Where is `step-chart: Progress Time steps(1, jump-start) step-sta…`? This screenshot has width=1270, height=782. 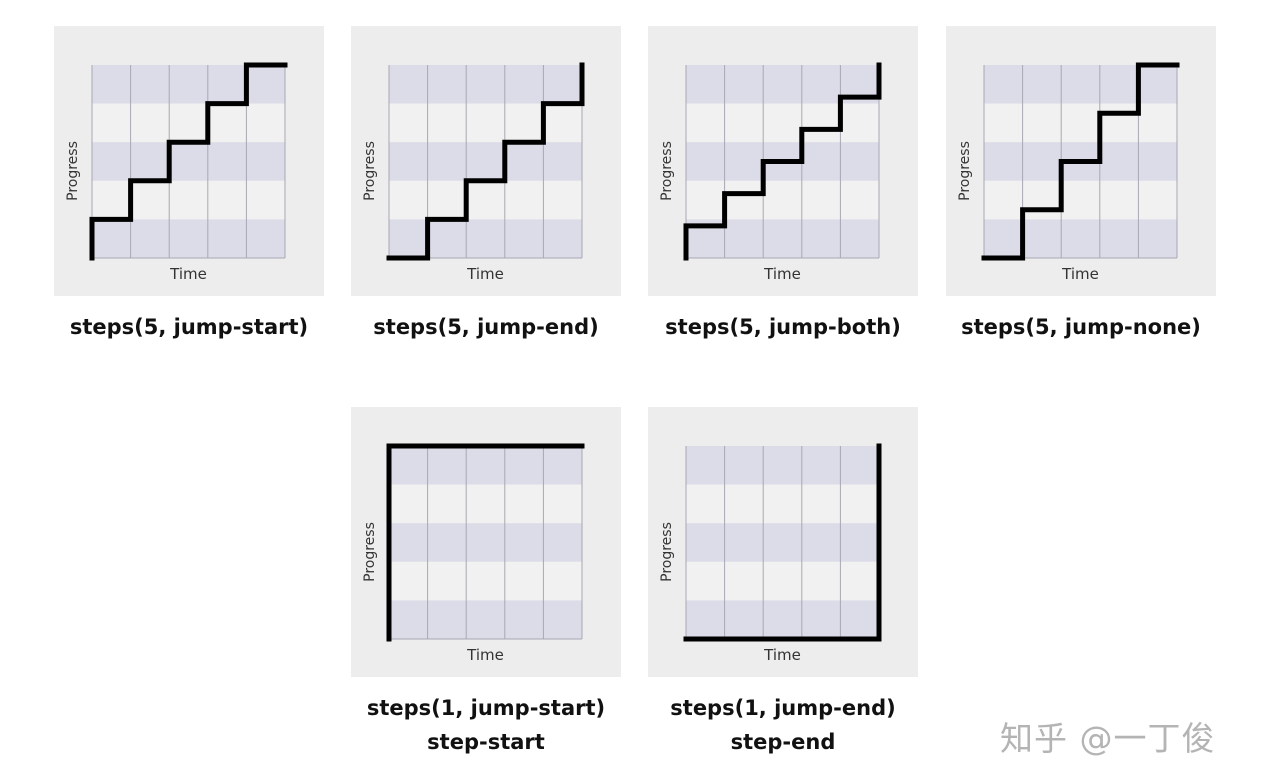
step-chart: Progress Time steps(1, jump-start) step-sta… is located at coordinates (486, 583).